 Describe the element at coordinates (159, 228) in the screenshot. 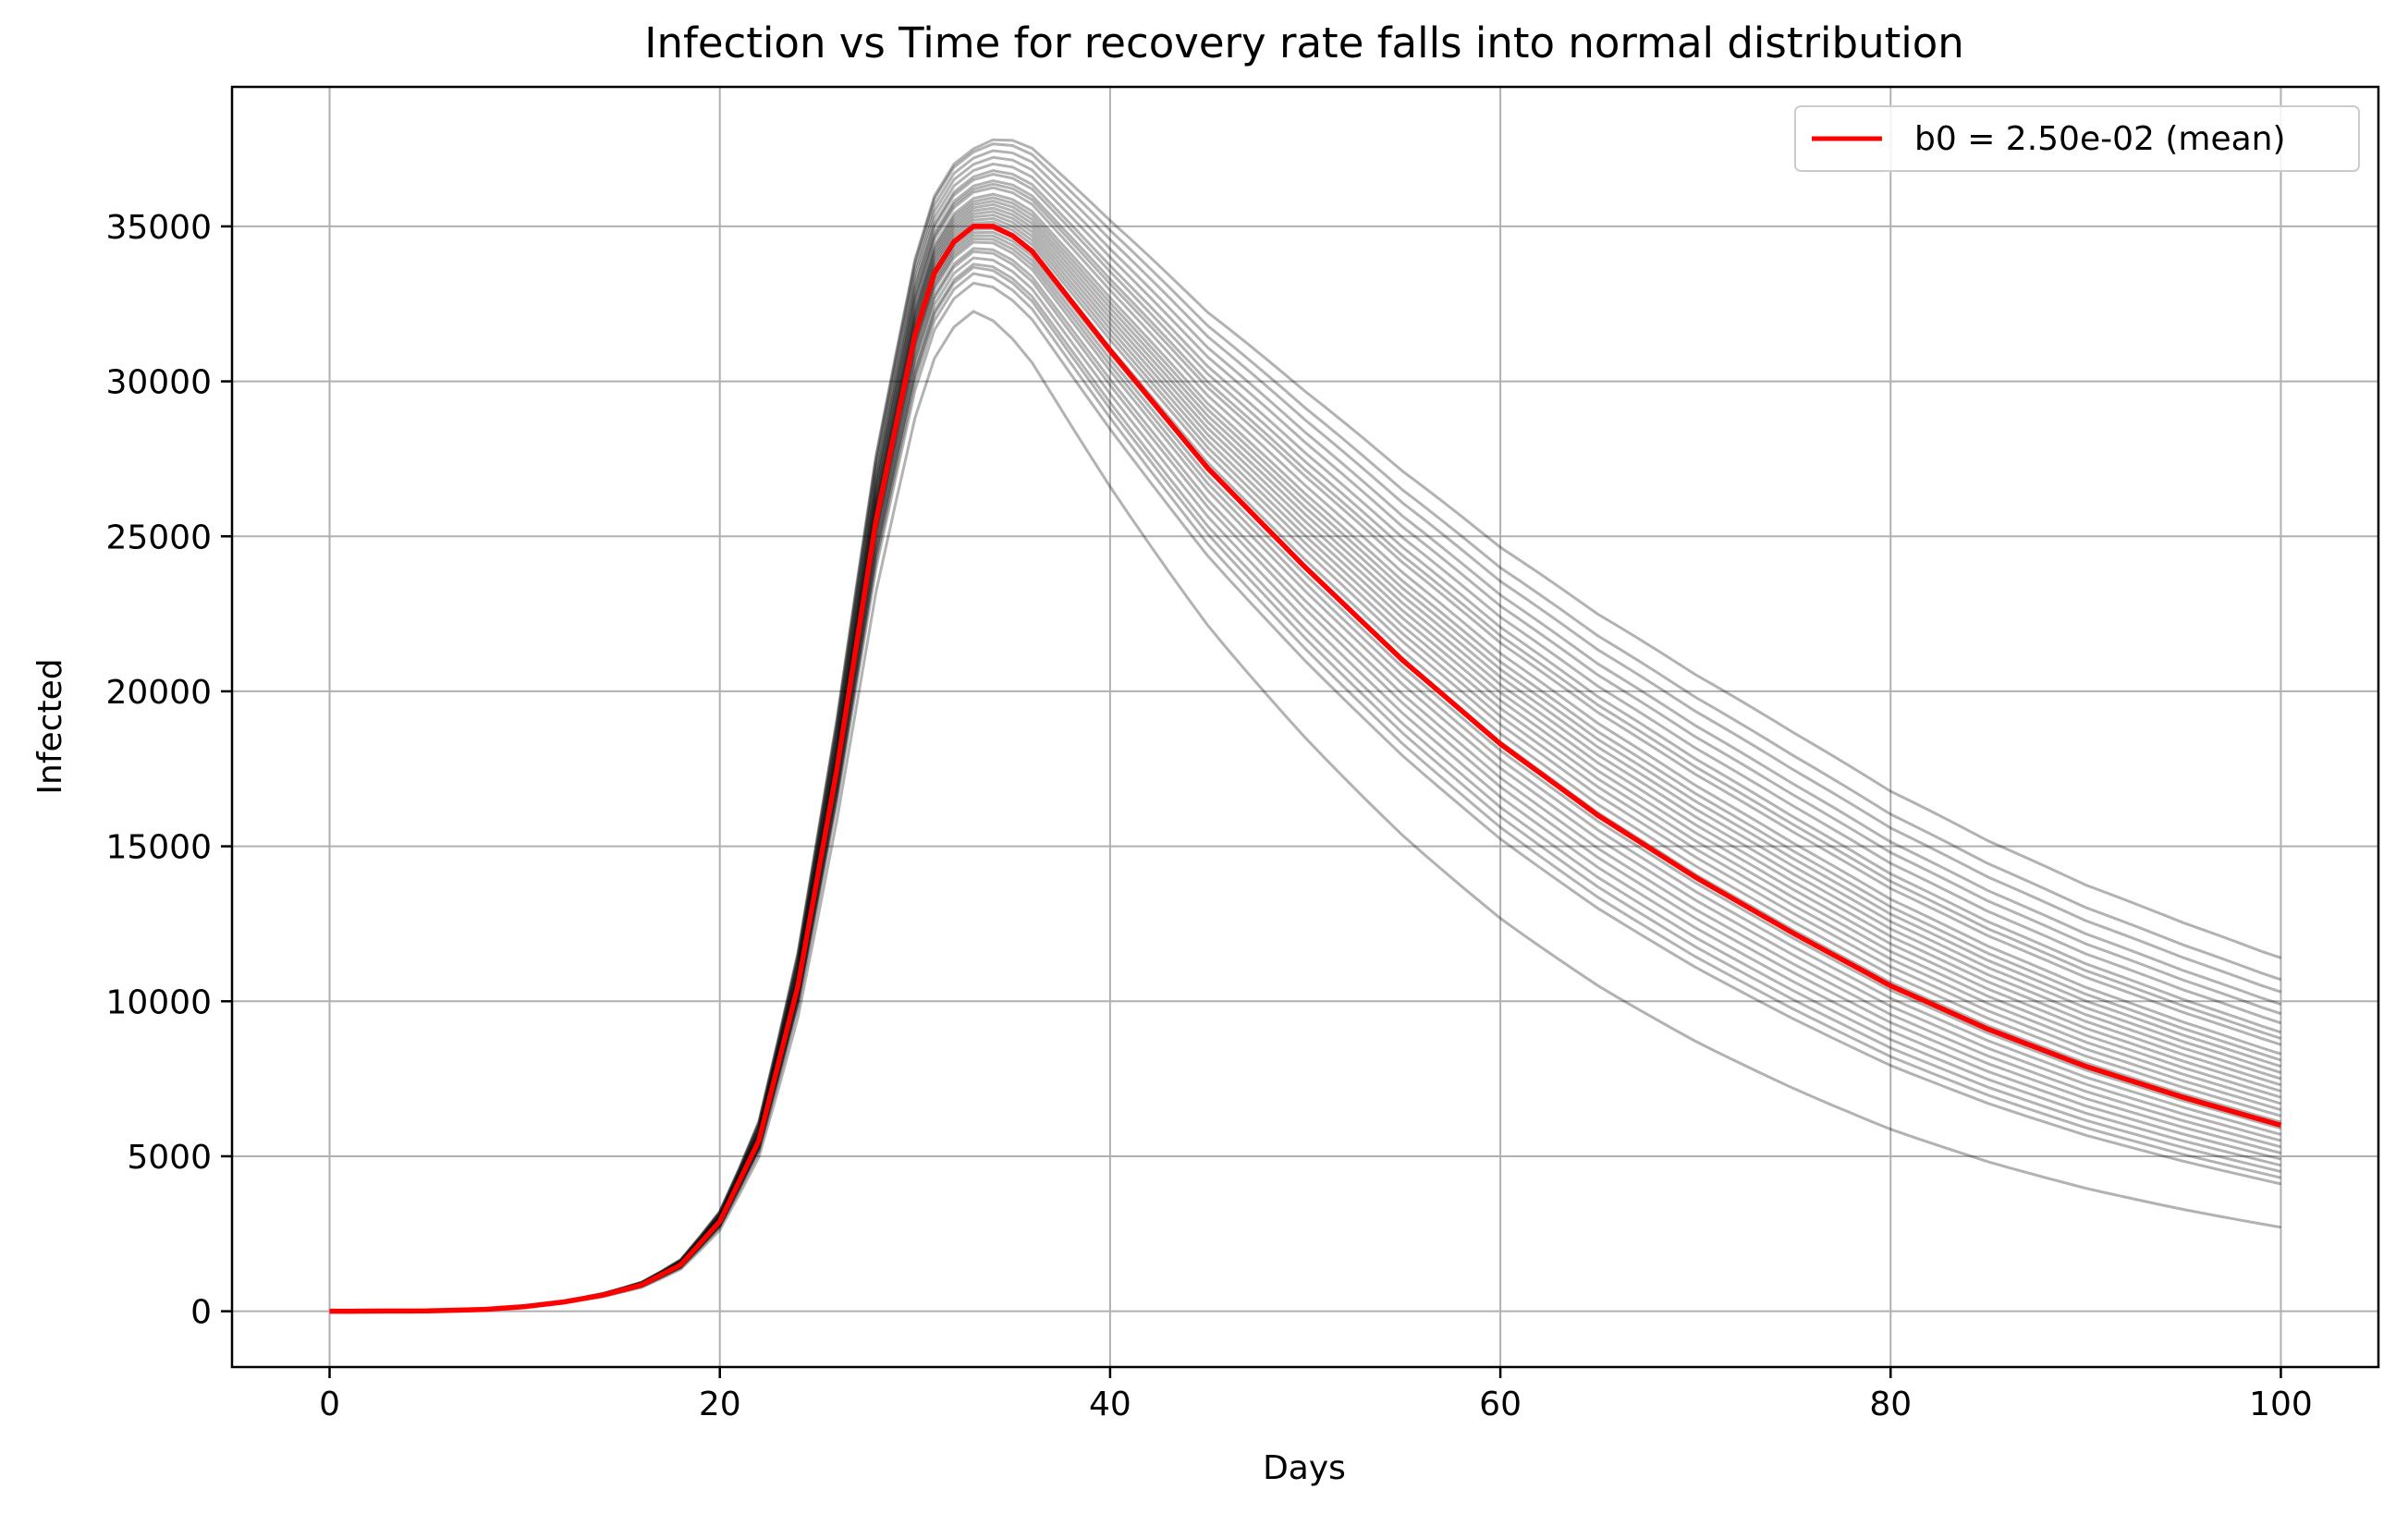

I see `y-tick-label: 35000` at that location.